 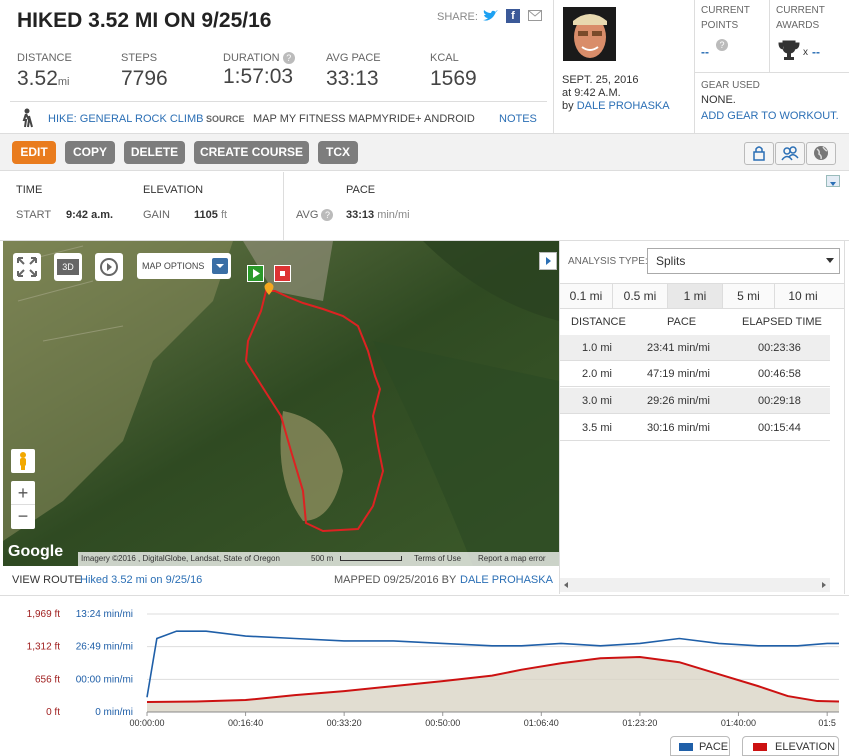 What do you see at coordinates (490, 16) in the screenshot?
I see `twitter-icon` at bounding box center [490, 16].